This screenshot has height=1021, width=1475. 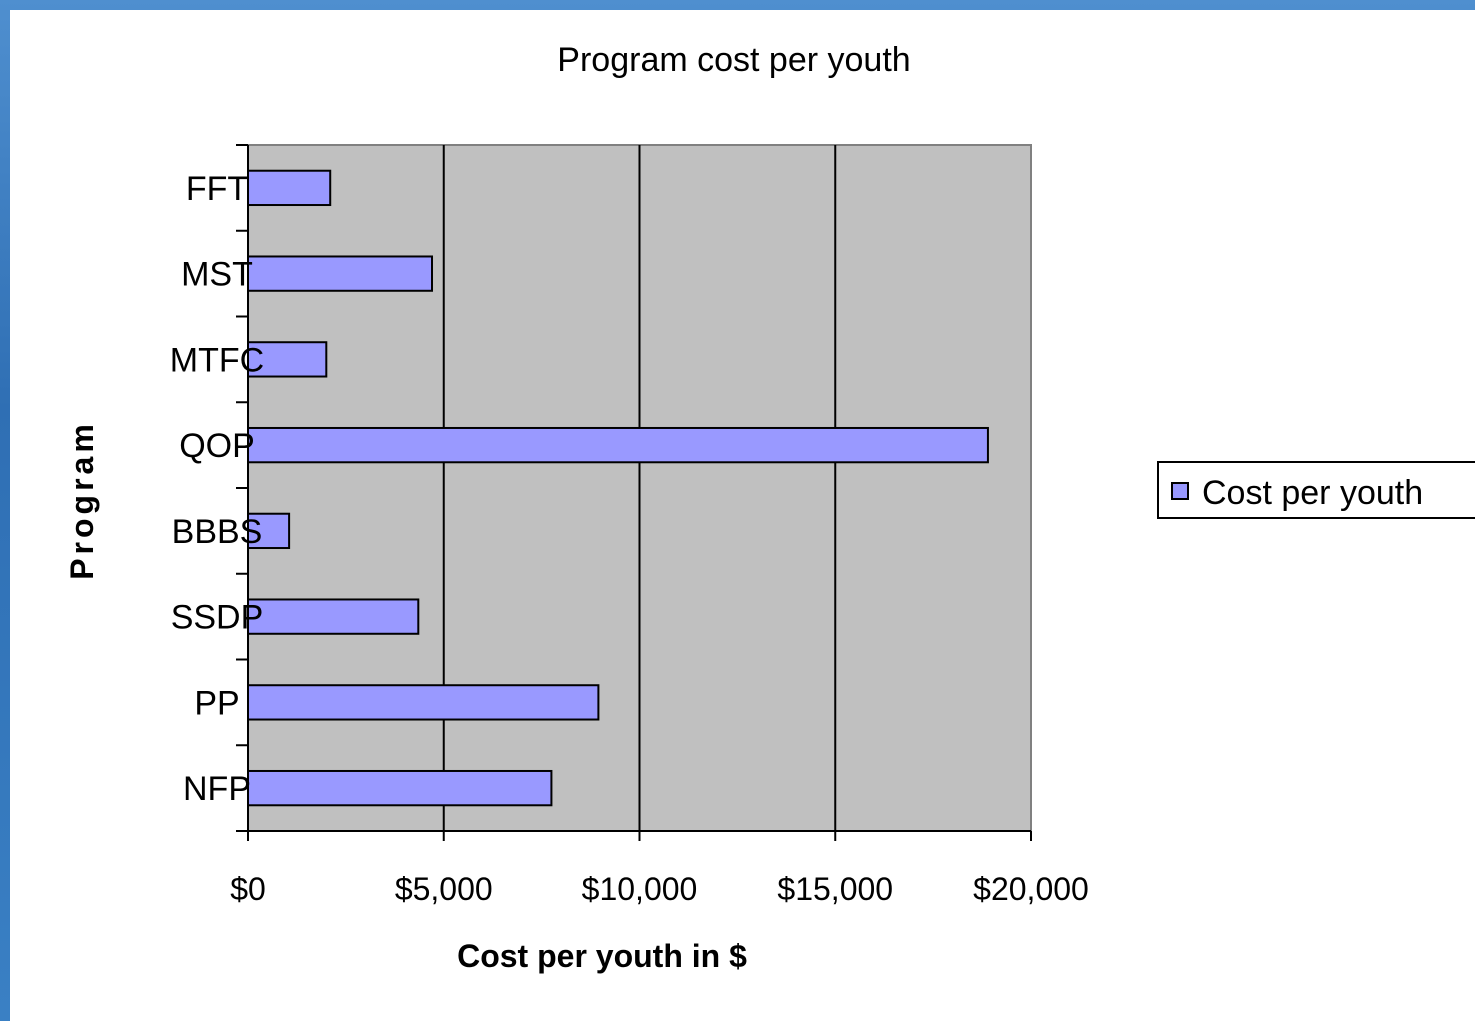 What do you see at coordinates (217, 189) in the screenshot?
I see `y-tick-label: FFT` at bounding box center [217, 189].